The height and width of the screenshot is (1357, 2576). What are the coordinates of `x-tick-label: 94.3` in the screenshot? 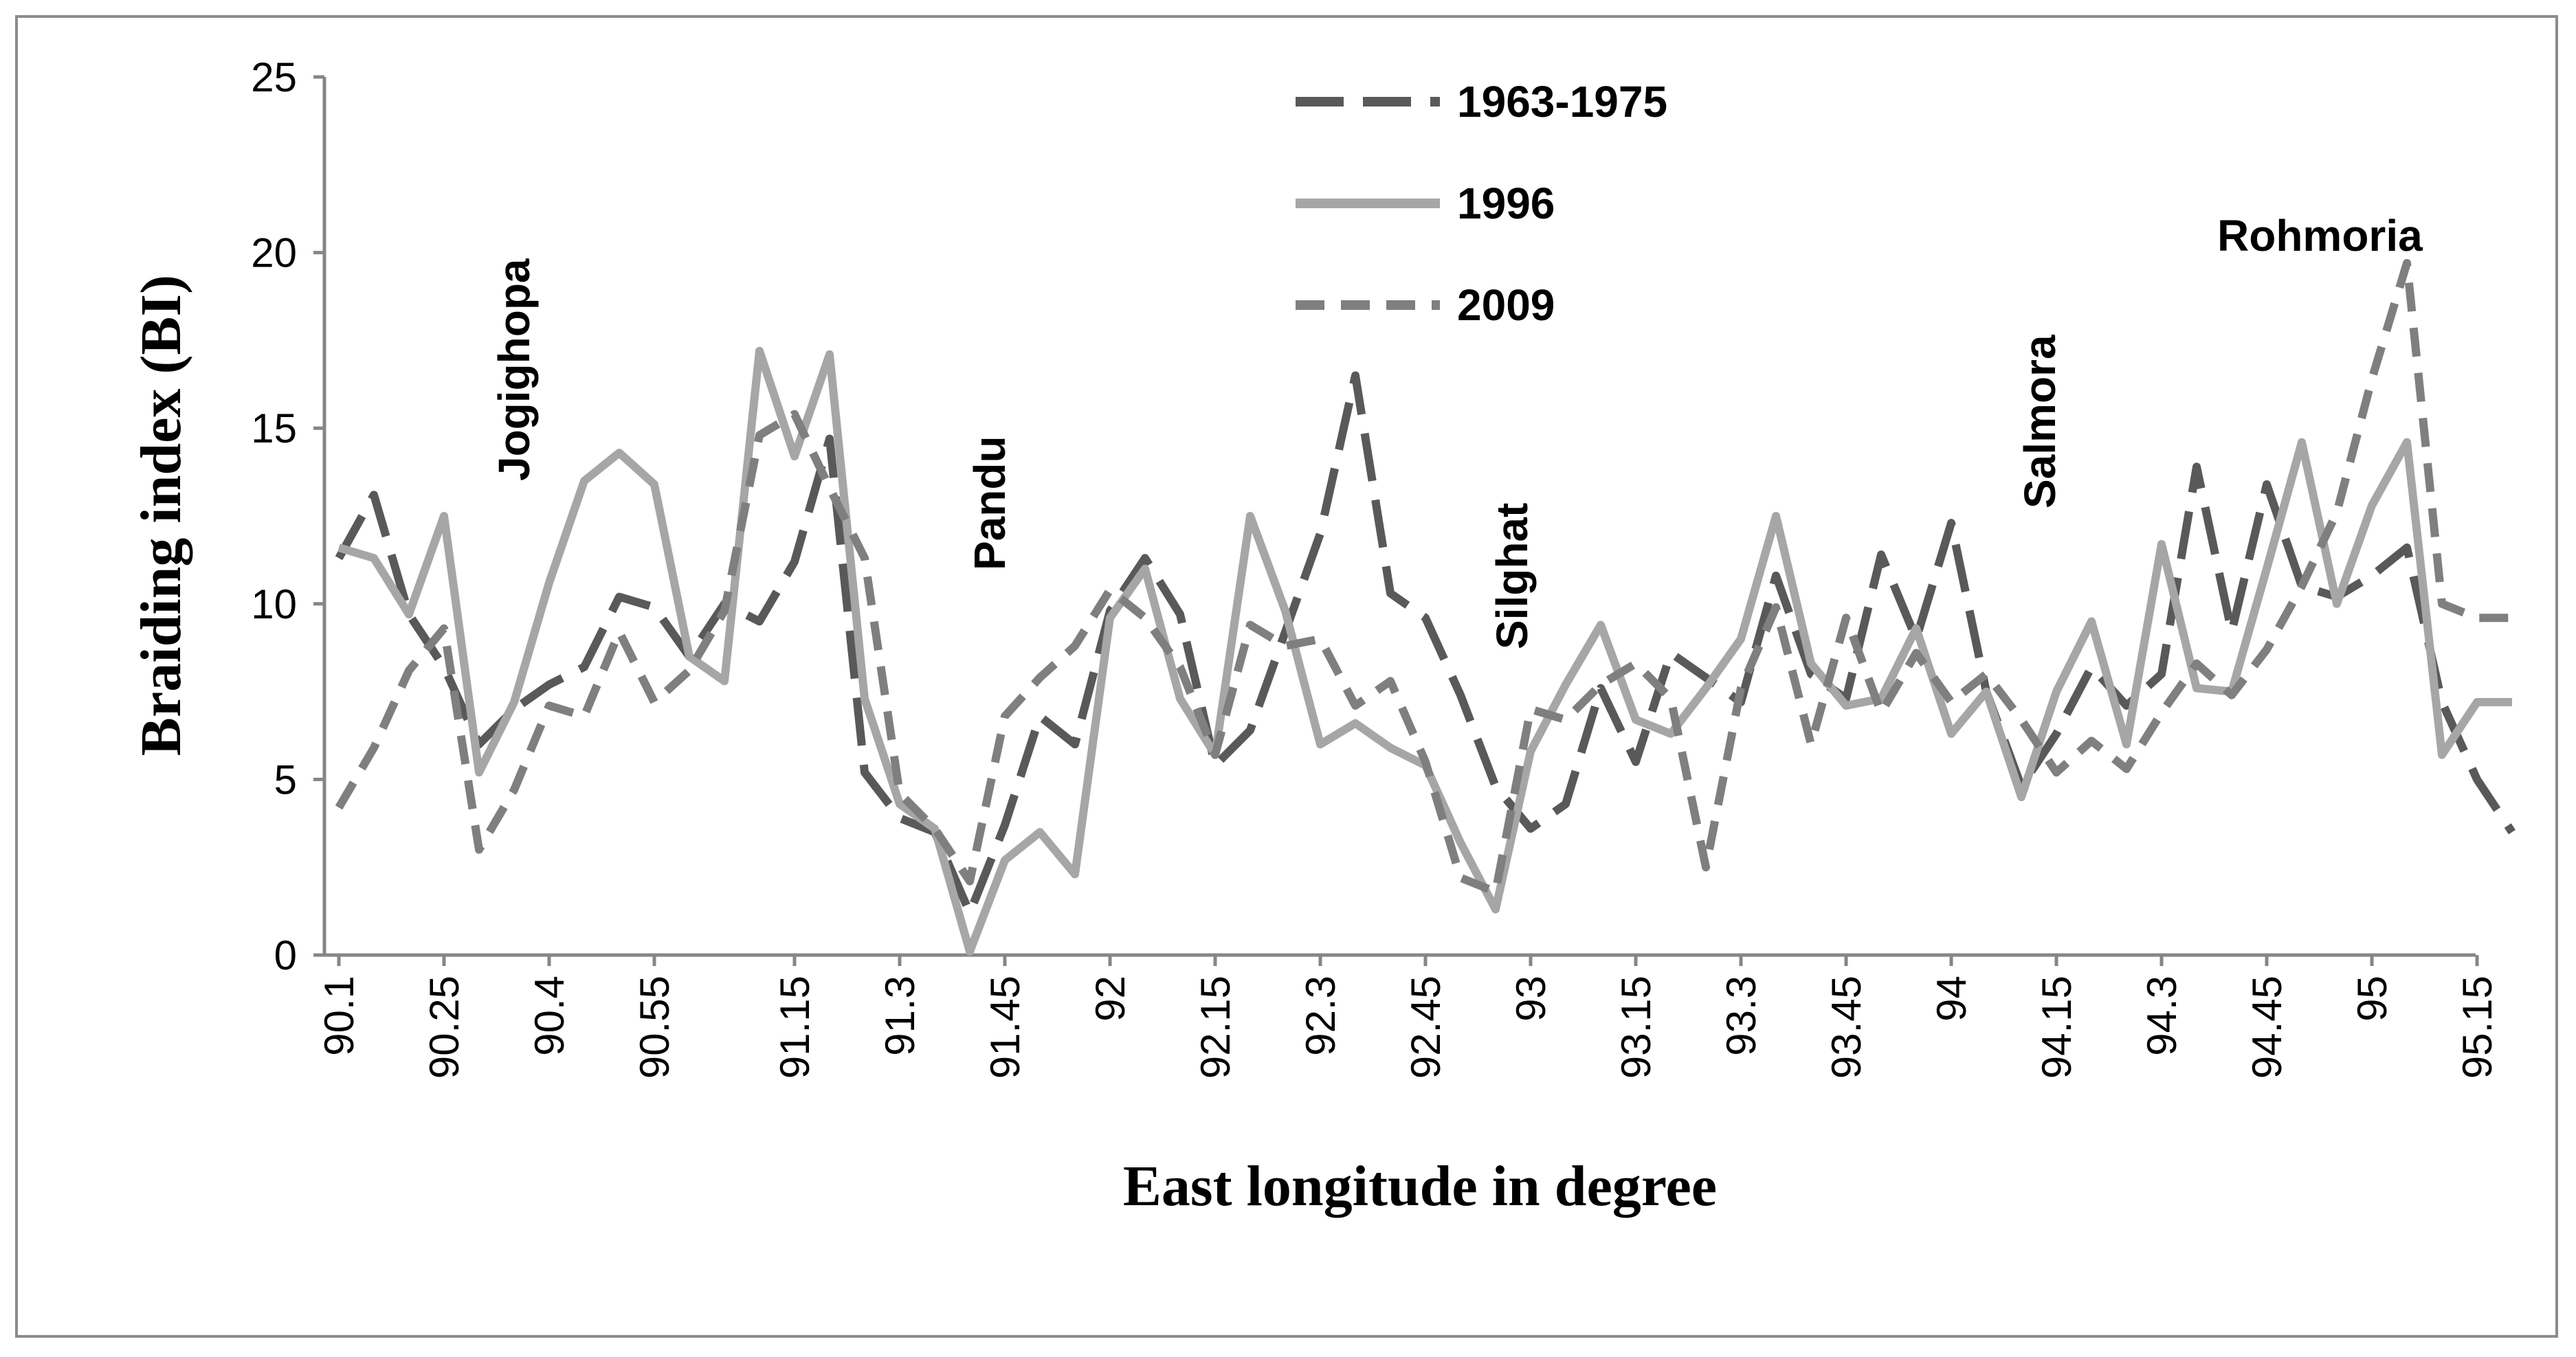 It's located at (2162, 1016).